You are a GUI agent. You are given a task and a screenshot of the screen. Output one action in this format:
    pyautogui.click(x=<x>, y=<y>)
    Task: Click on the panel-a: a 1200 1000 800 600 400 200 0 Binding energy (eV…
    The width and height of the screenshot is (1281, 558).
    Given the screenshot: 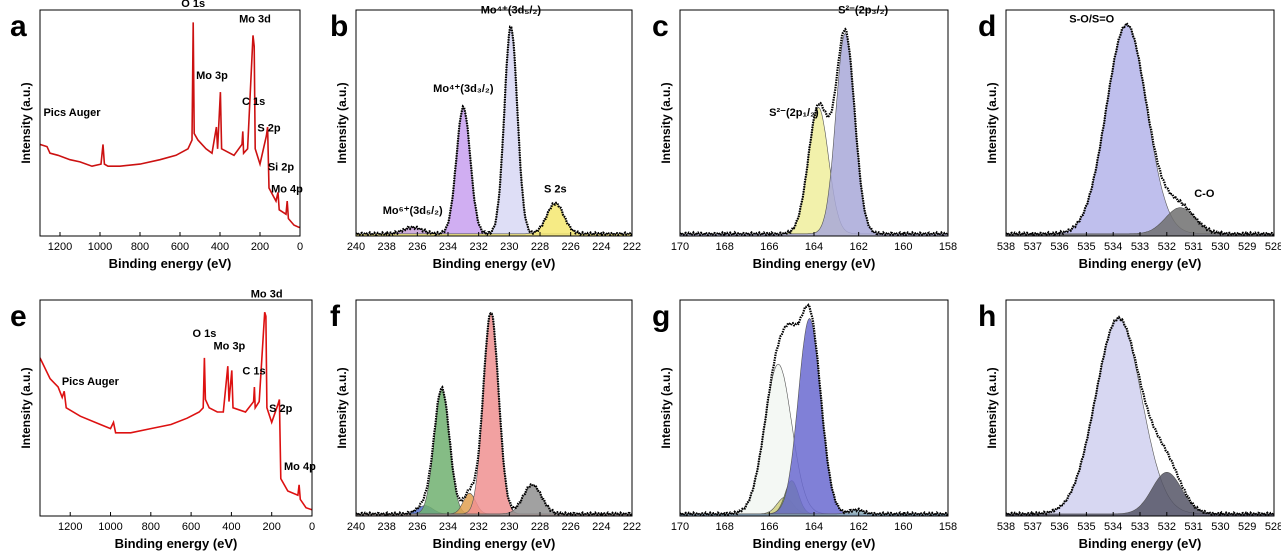 What is the action you would take?
    pyautogui.click(x=156, y=135)
    